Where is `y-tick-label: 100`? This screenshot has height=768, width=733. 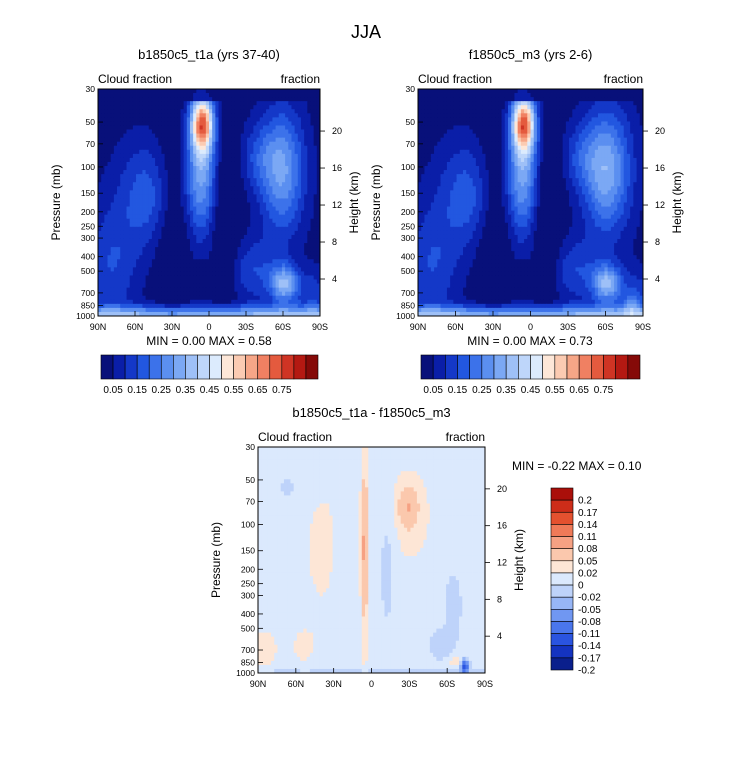 y-tick-label: 100 is located at coordinates (88, 167).